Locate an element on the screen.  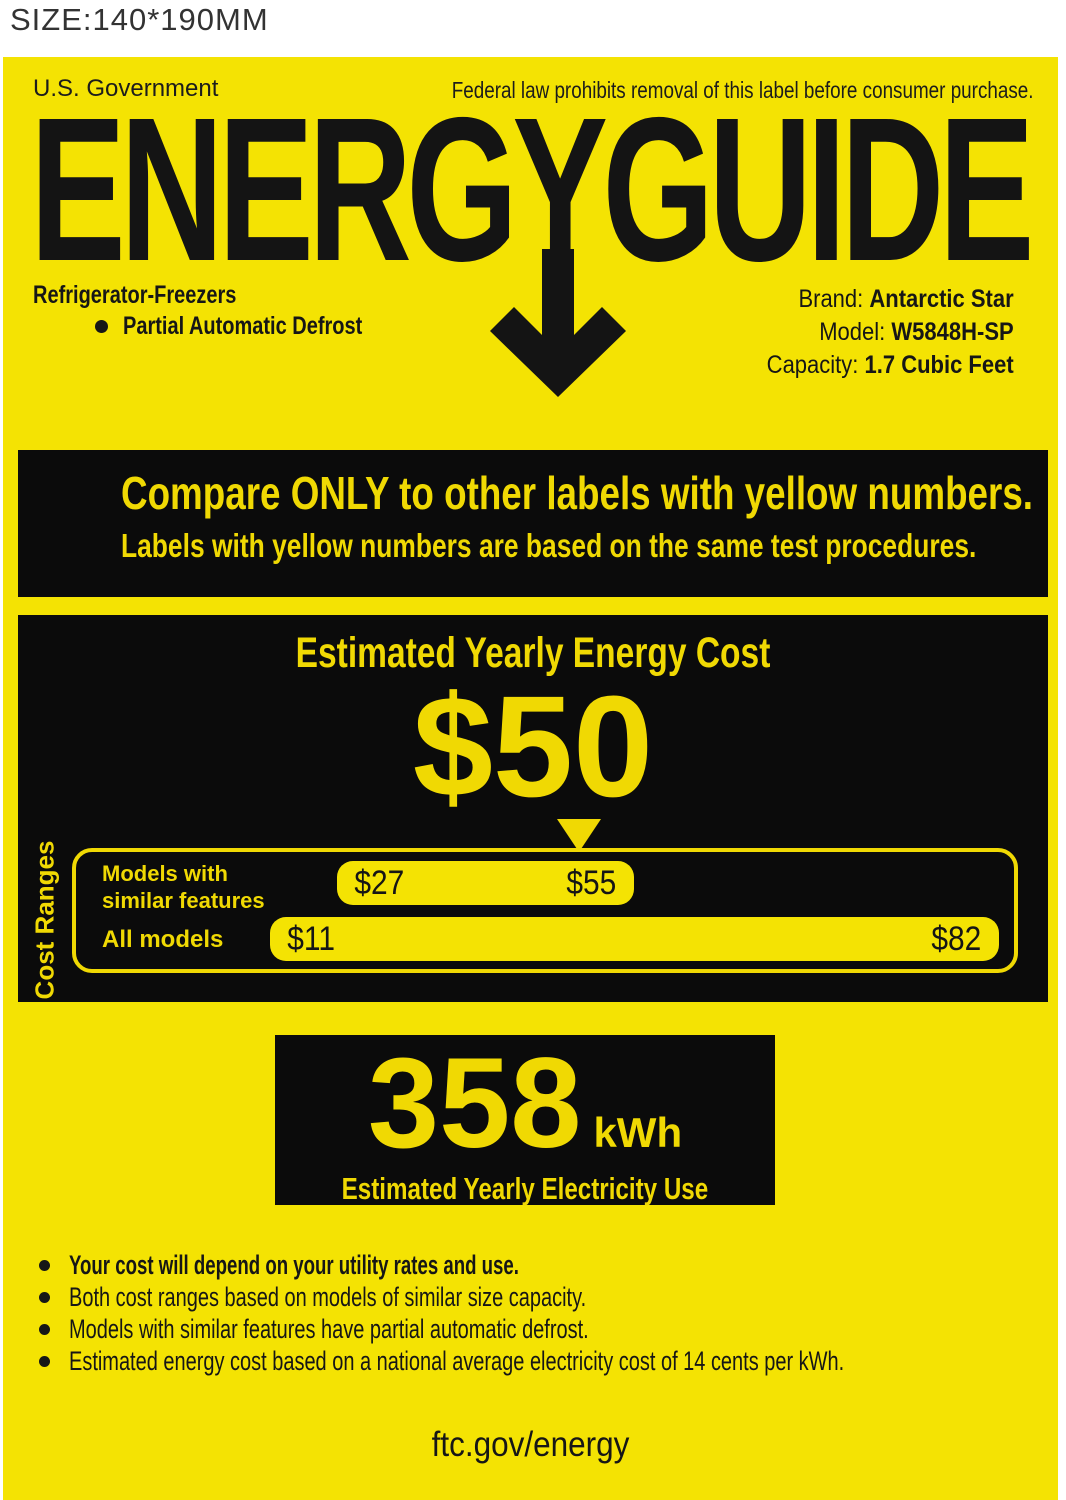
product-feature: Partial Automatic Defrost is located at coordinates (243, 326).